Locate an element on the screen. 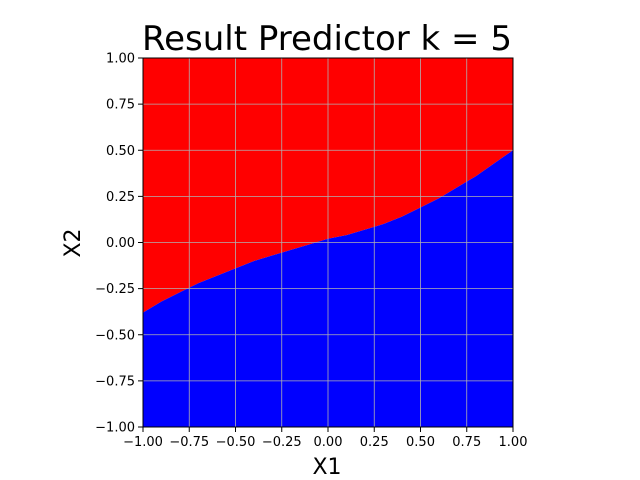 This screenshot has width=640, height=480. y-tick-label: 0.75 is located at coordinates (120, 105).